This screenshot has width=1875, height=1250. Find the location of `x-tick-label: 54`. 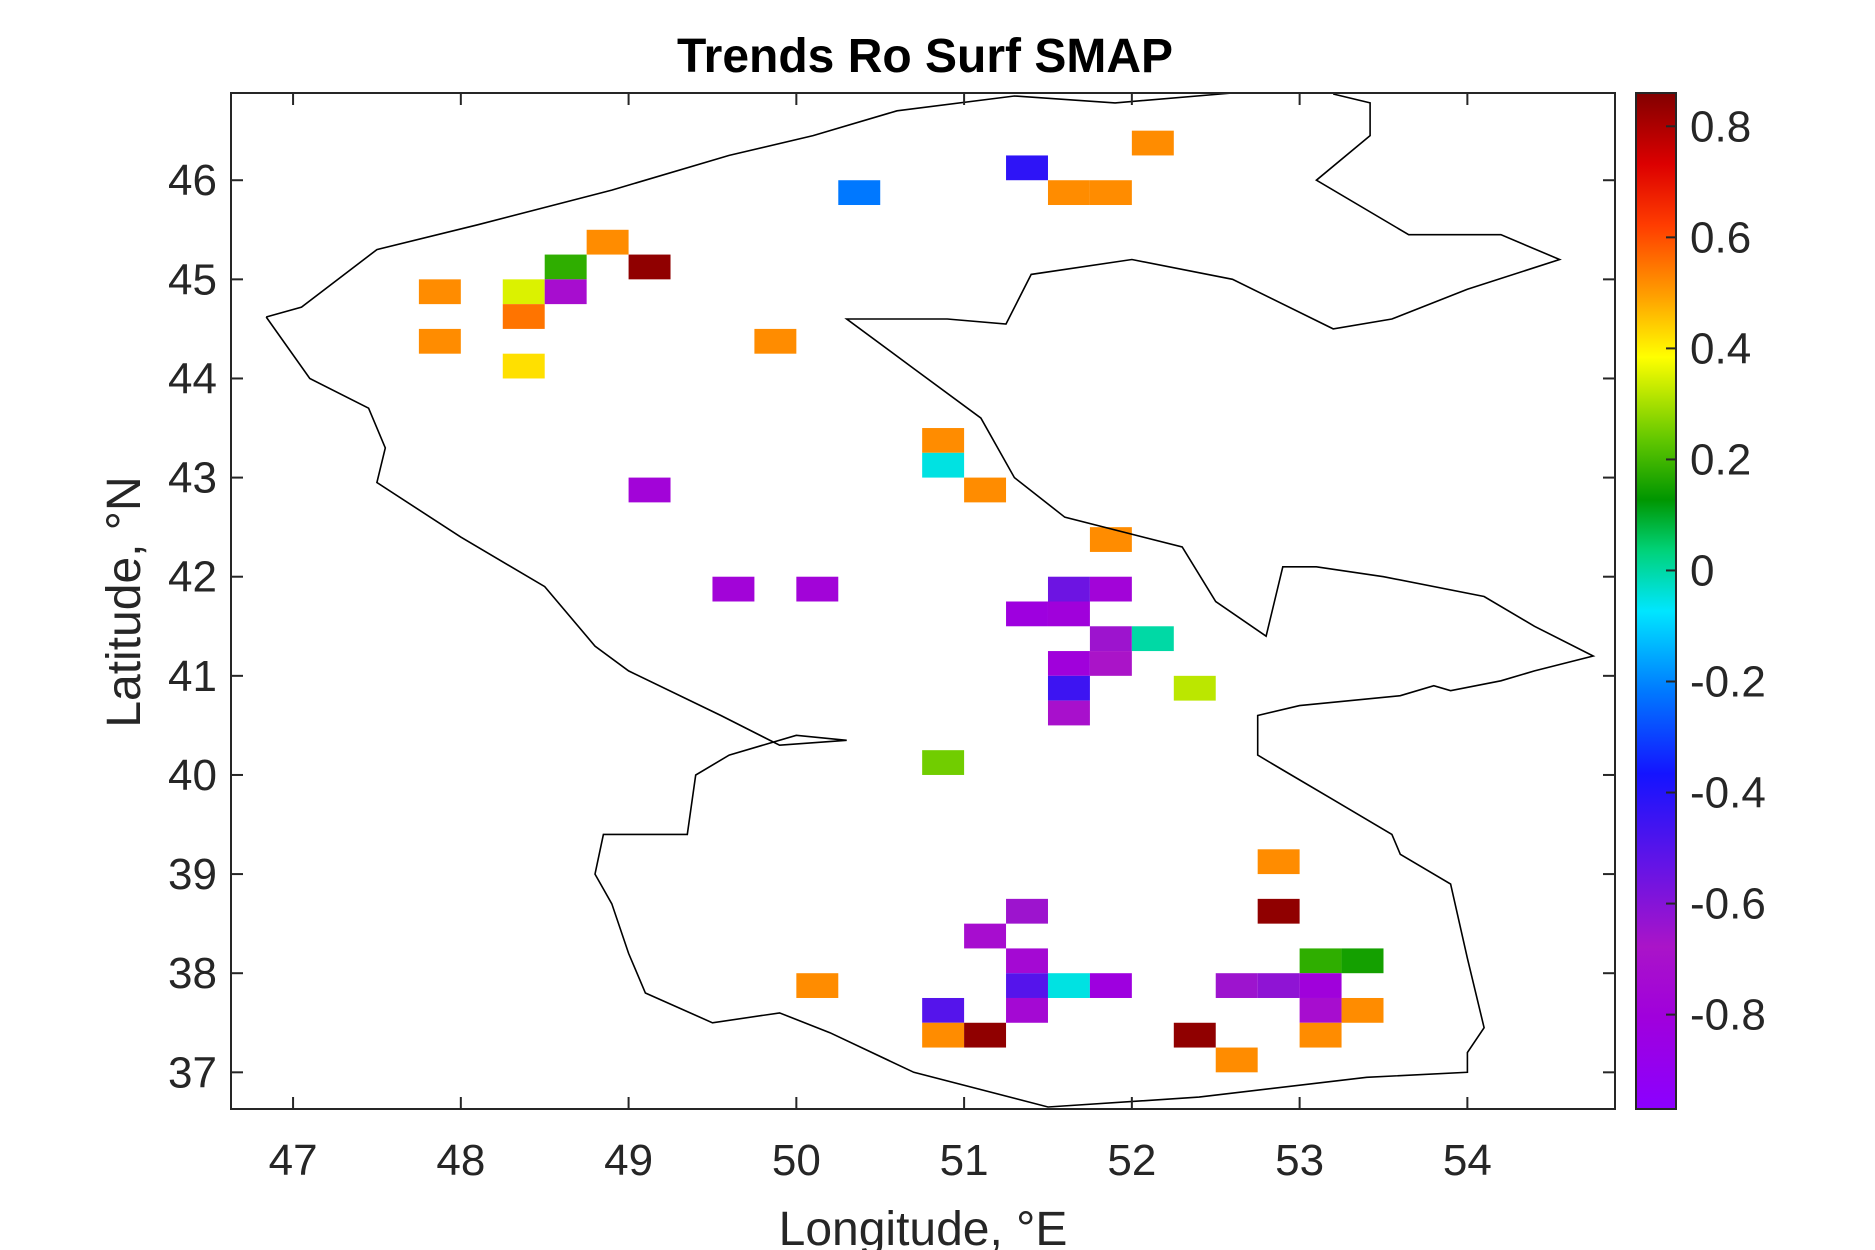

x-tick-label: 54 is located at coordinates (1467, 1160).